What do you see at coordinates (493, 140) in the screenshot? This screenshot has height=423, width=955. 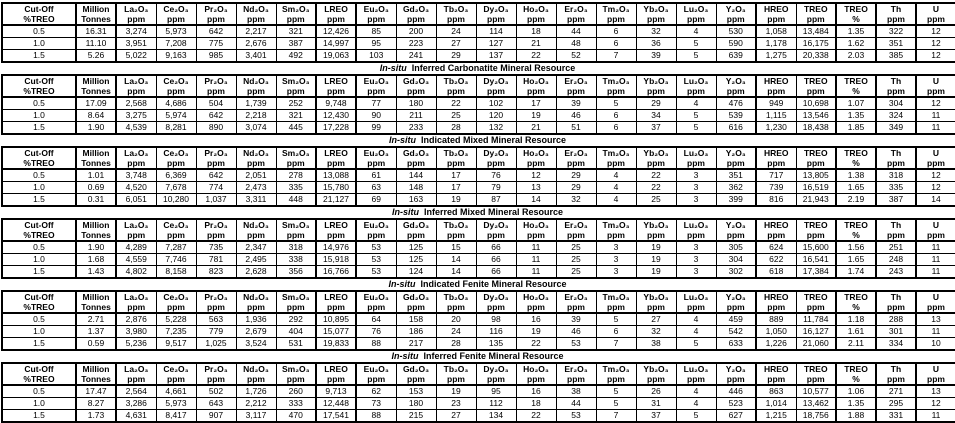 I see `section-title-text: Indicated Mixed Mineral Resource` at bounding box center [493, 140].